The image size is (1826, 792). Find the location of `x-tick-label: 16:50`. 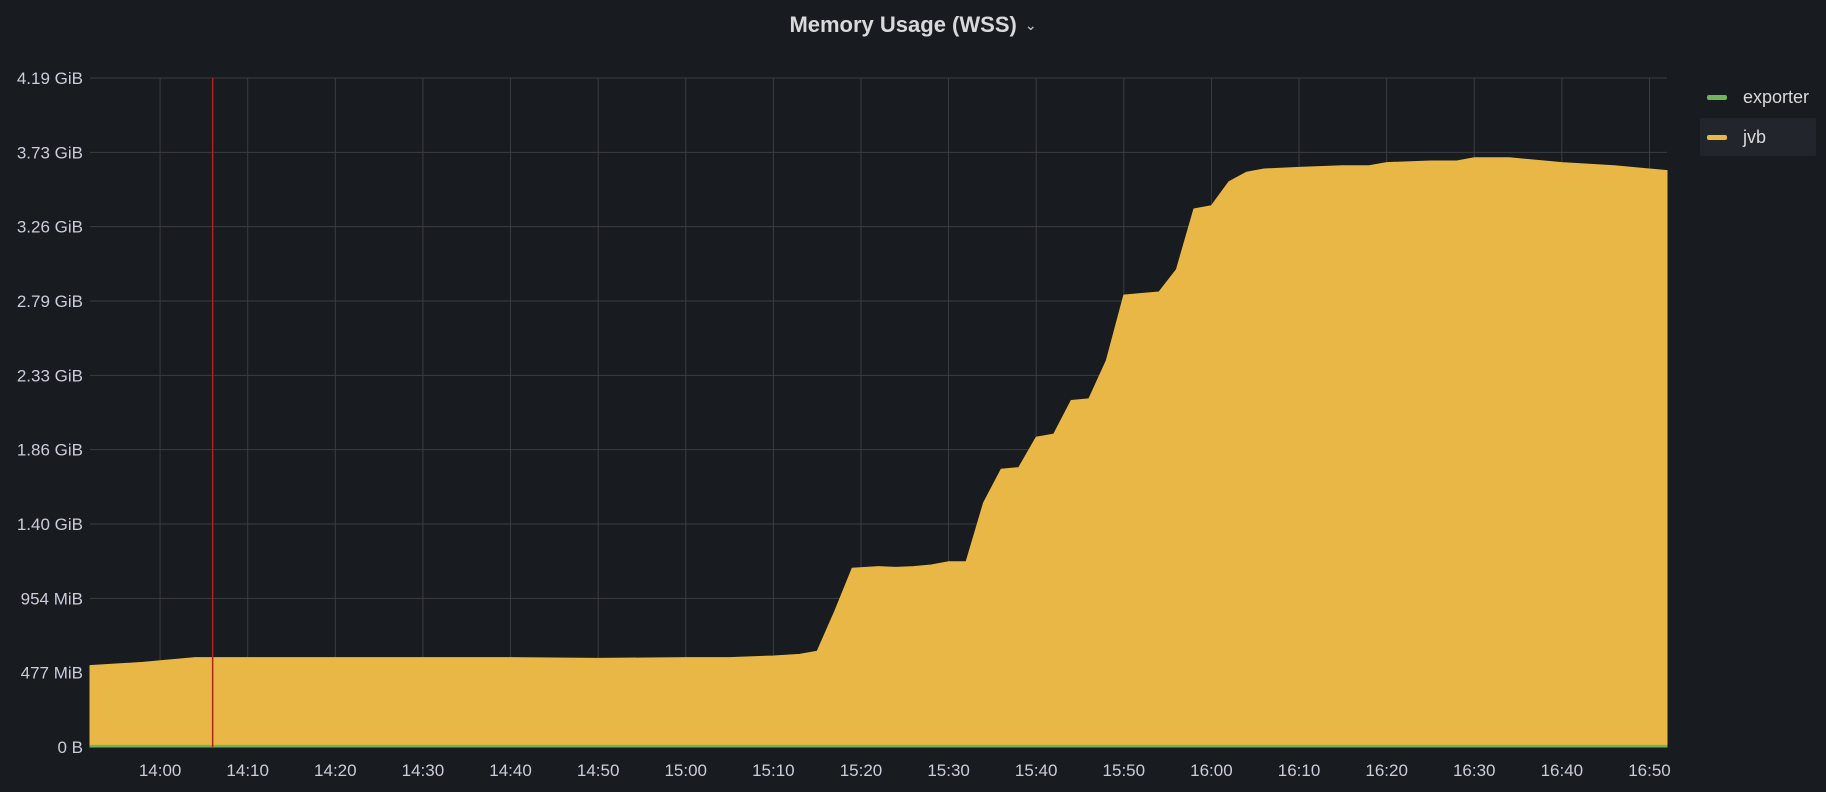

x-tick-label: 16:50 is located at coordinates (1649, 770).